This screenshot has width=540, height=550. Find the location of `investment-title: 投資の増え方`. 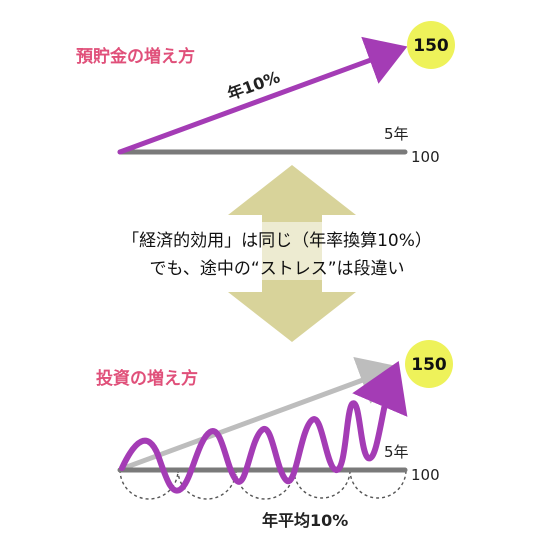

investment-title: 投資の増え方 is located at coordinates (147, 378).